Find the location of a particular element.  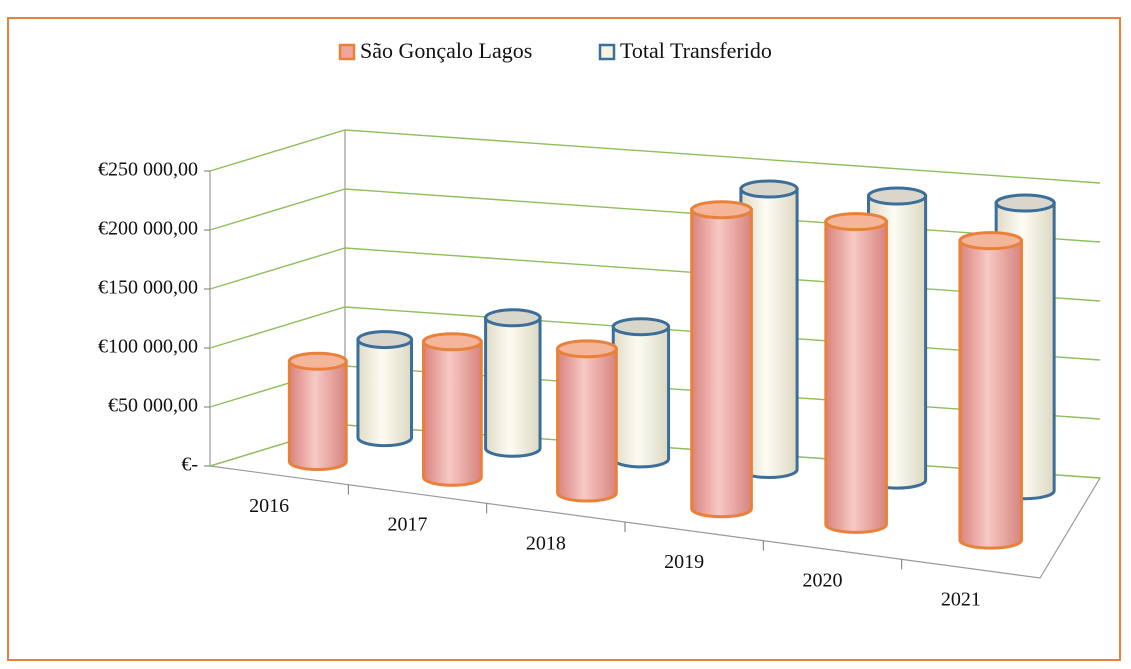

legend-label: São Gonçalo Lagos is located at coordinates (446, 50).